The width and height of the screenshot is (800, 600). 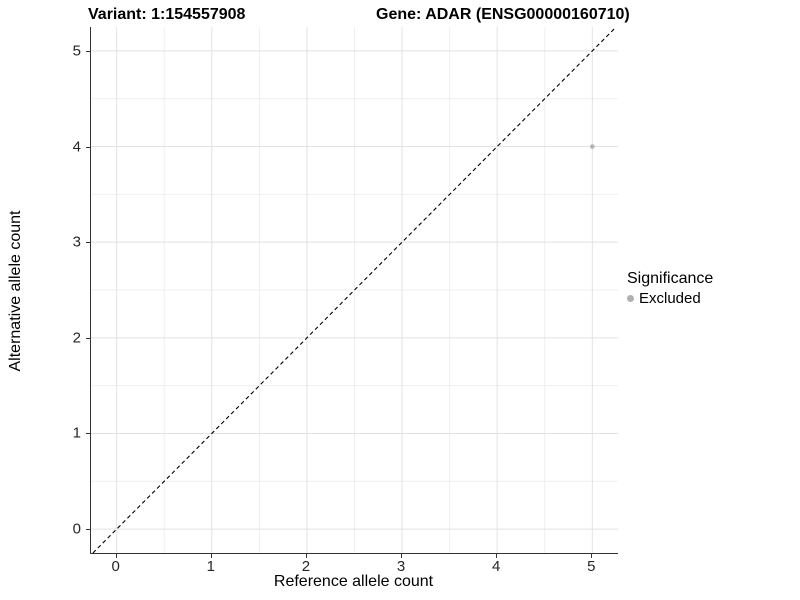 What do you see at coordinates (76, 529) in the screenshot?
I see `y-tick-label: 0` at bounding box center [76, 529].